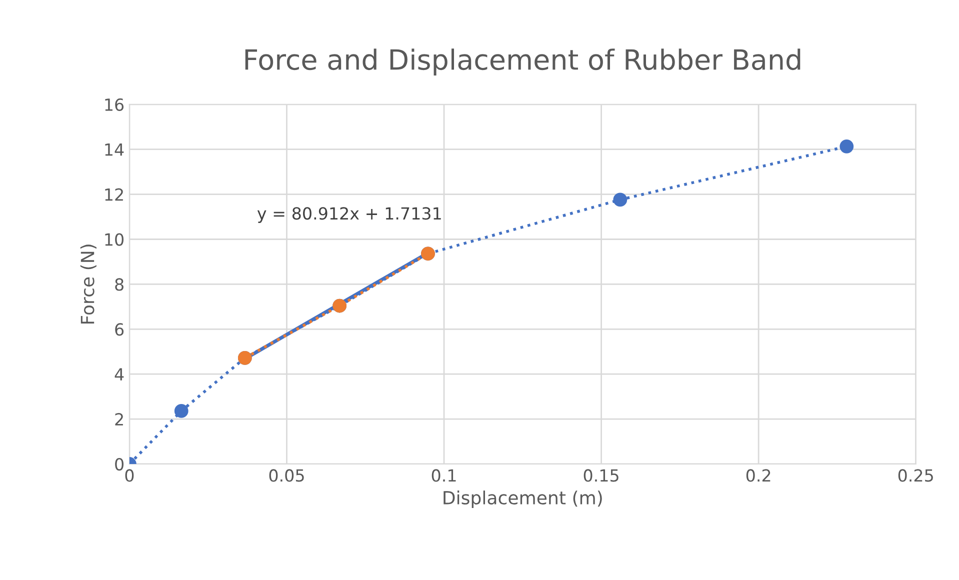  Describe the element at coordinates (286, 475) in the screenshot. I see `x-tick-label: 0.05` at that location.